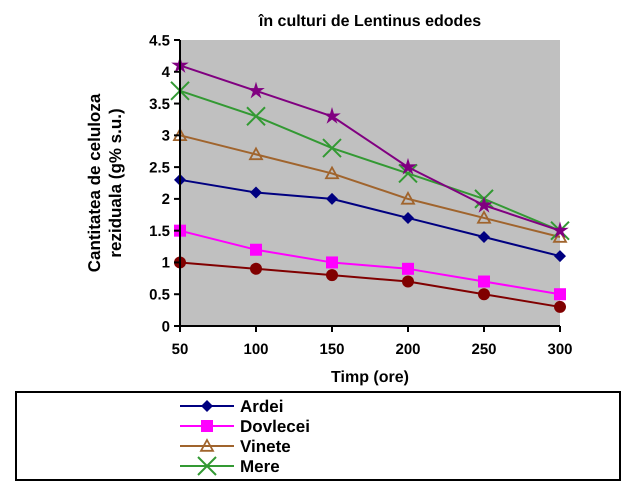  I want to click on x-tick-label: 150, so click(332, 349).